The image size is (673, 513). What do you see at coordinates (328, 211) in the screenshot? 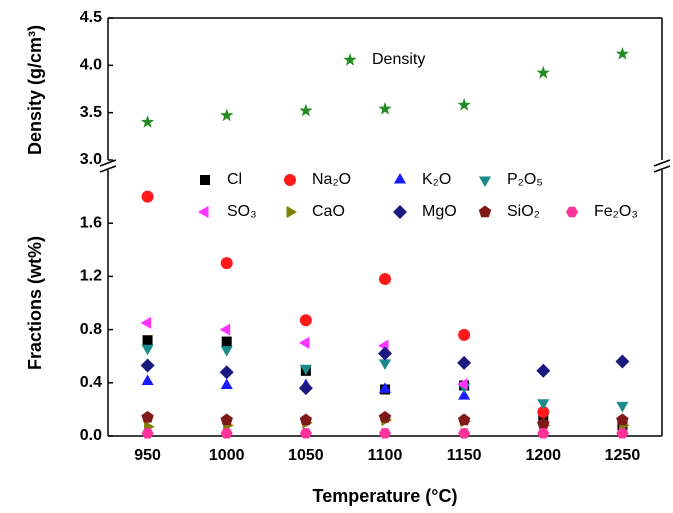
I see `legend-label: CaO` at bounding box center [328, 211].